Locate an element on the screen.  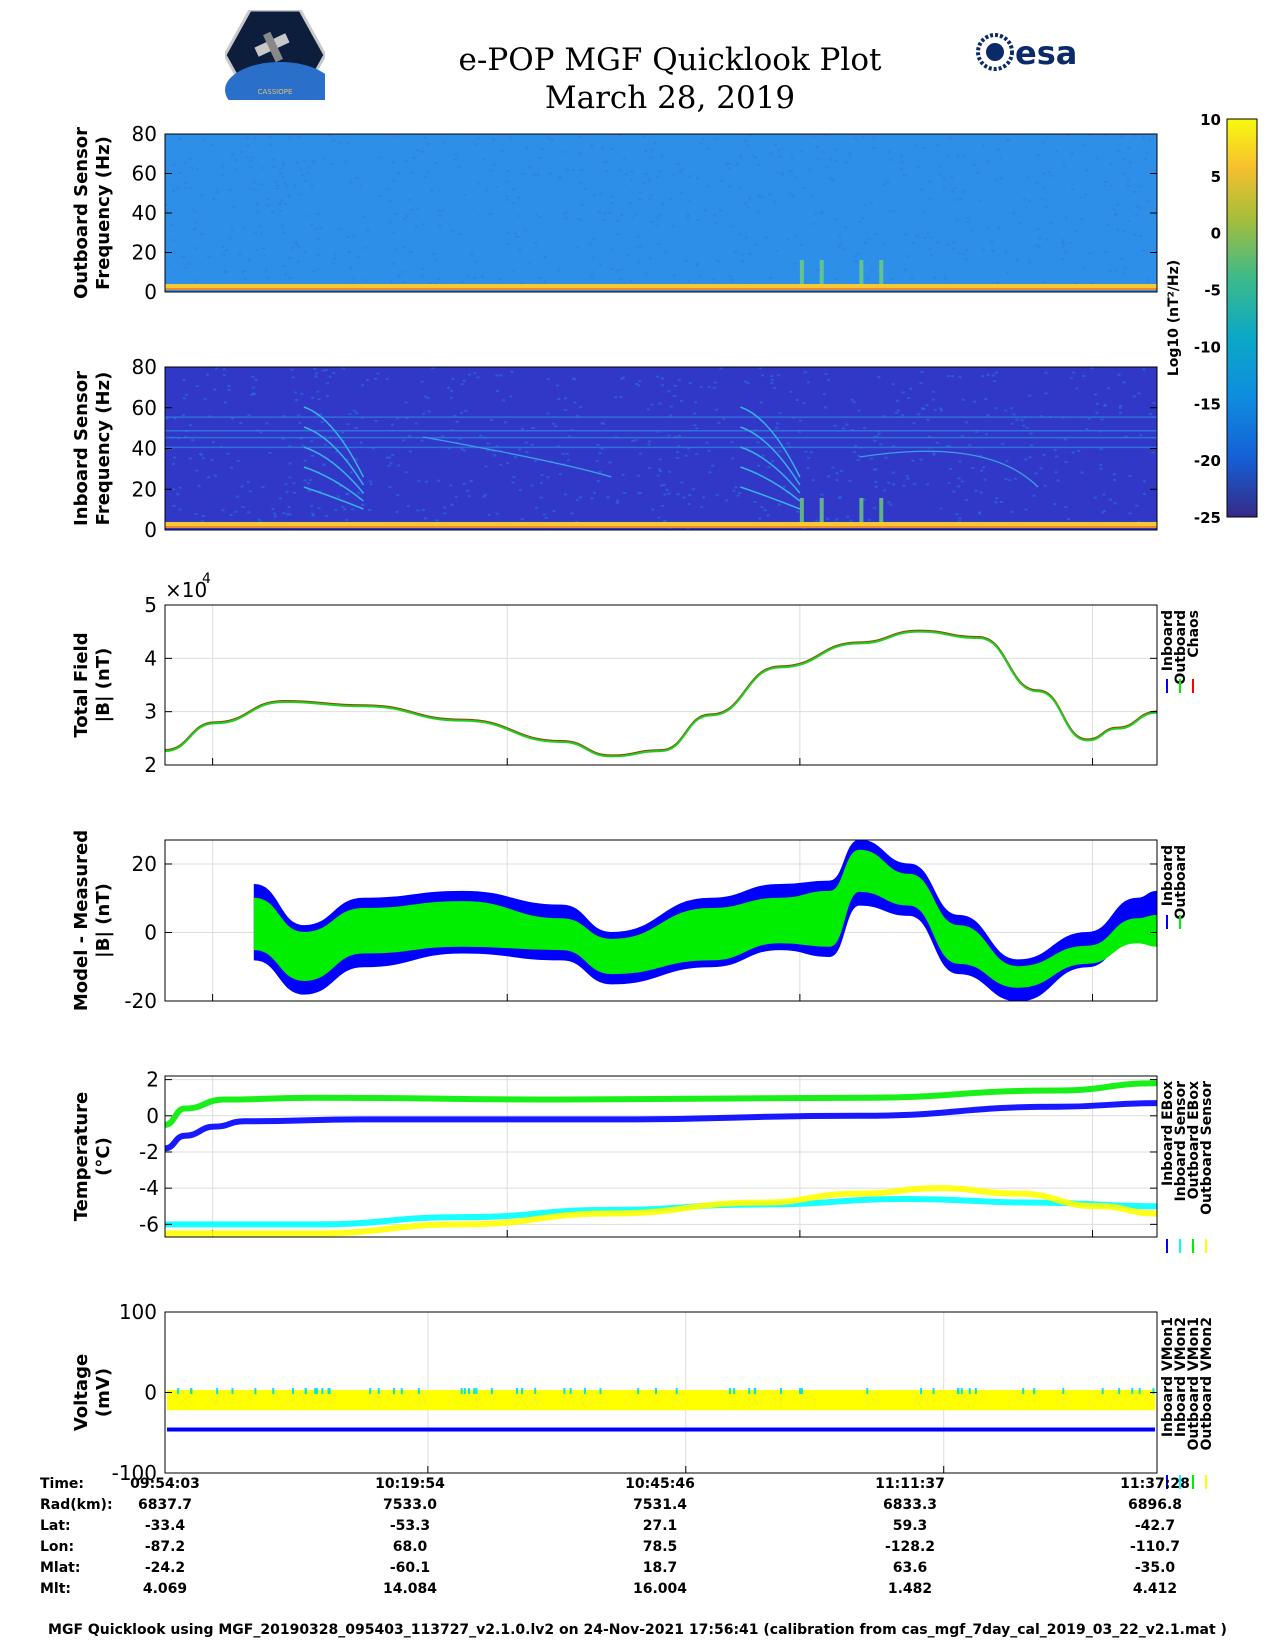
ephemeris-value: -60.1 is located at coordinates (410, 1568).